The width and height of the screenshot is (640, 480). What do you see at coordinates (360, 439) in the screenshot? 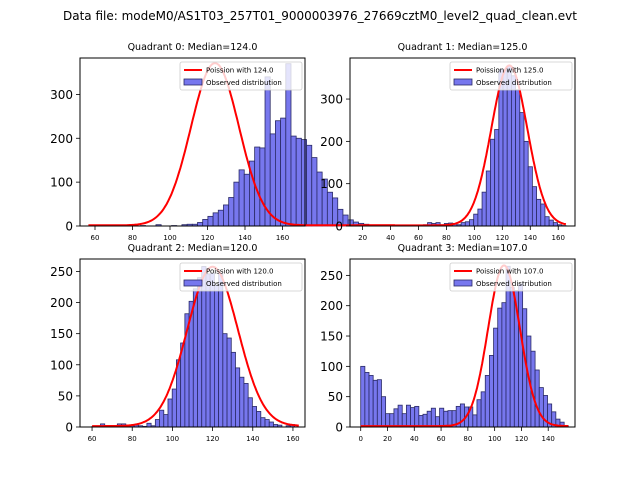
I see `x-tick-label: 0` at bounding box center [360, 439].